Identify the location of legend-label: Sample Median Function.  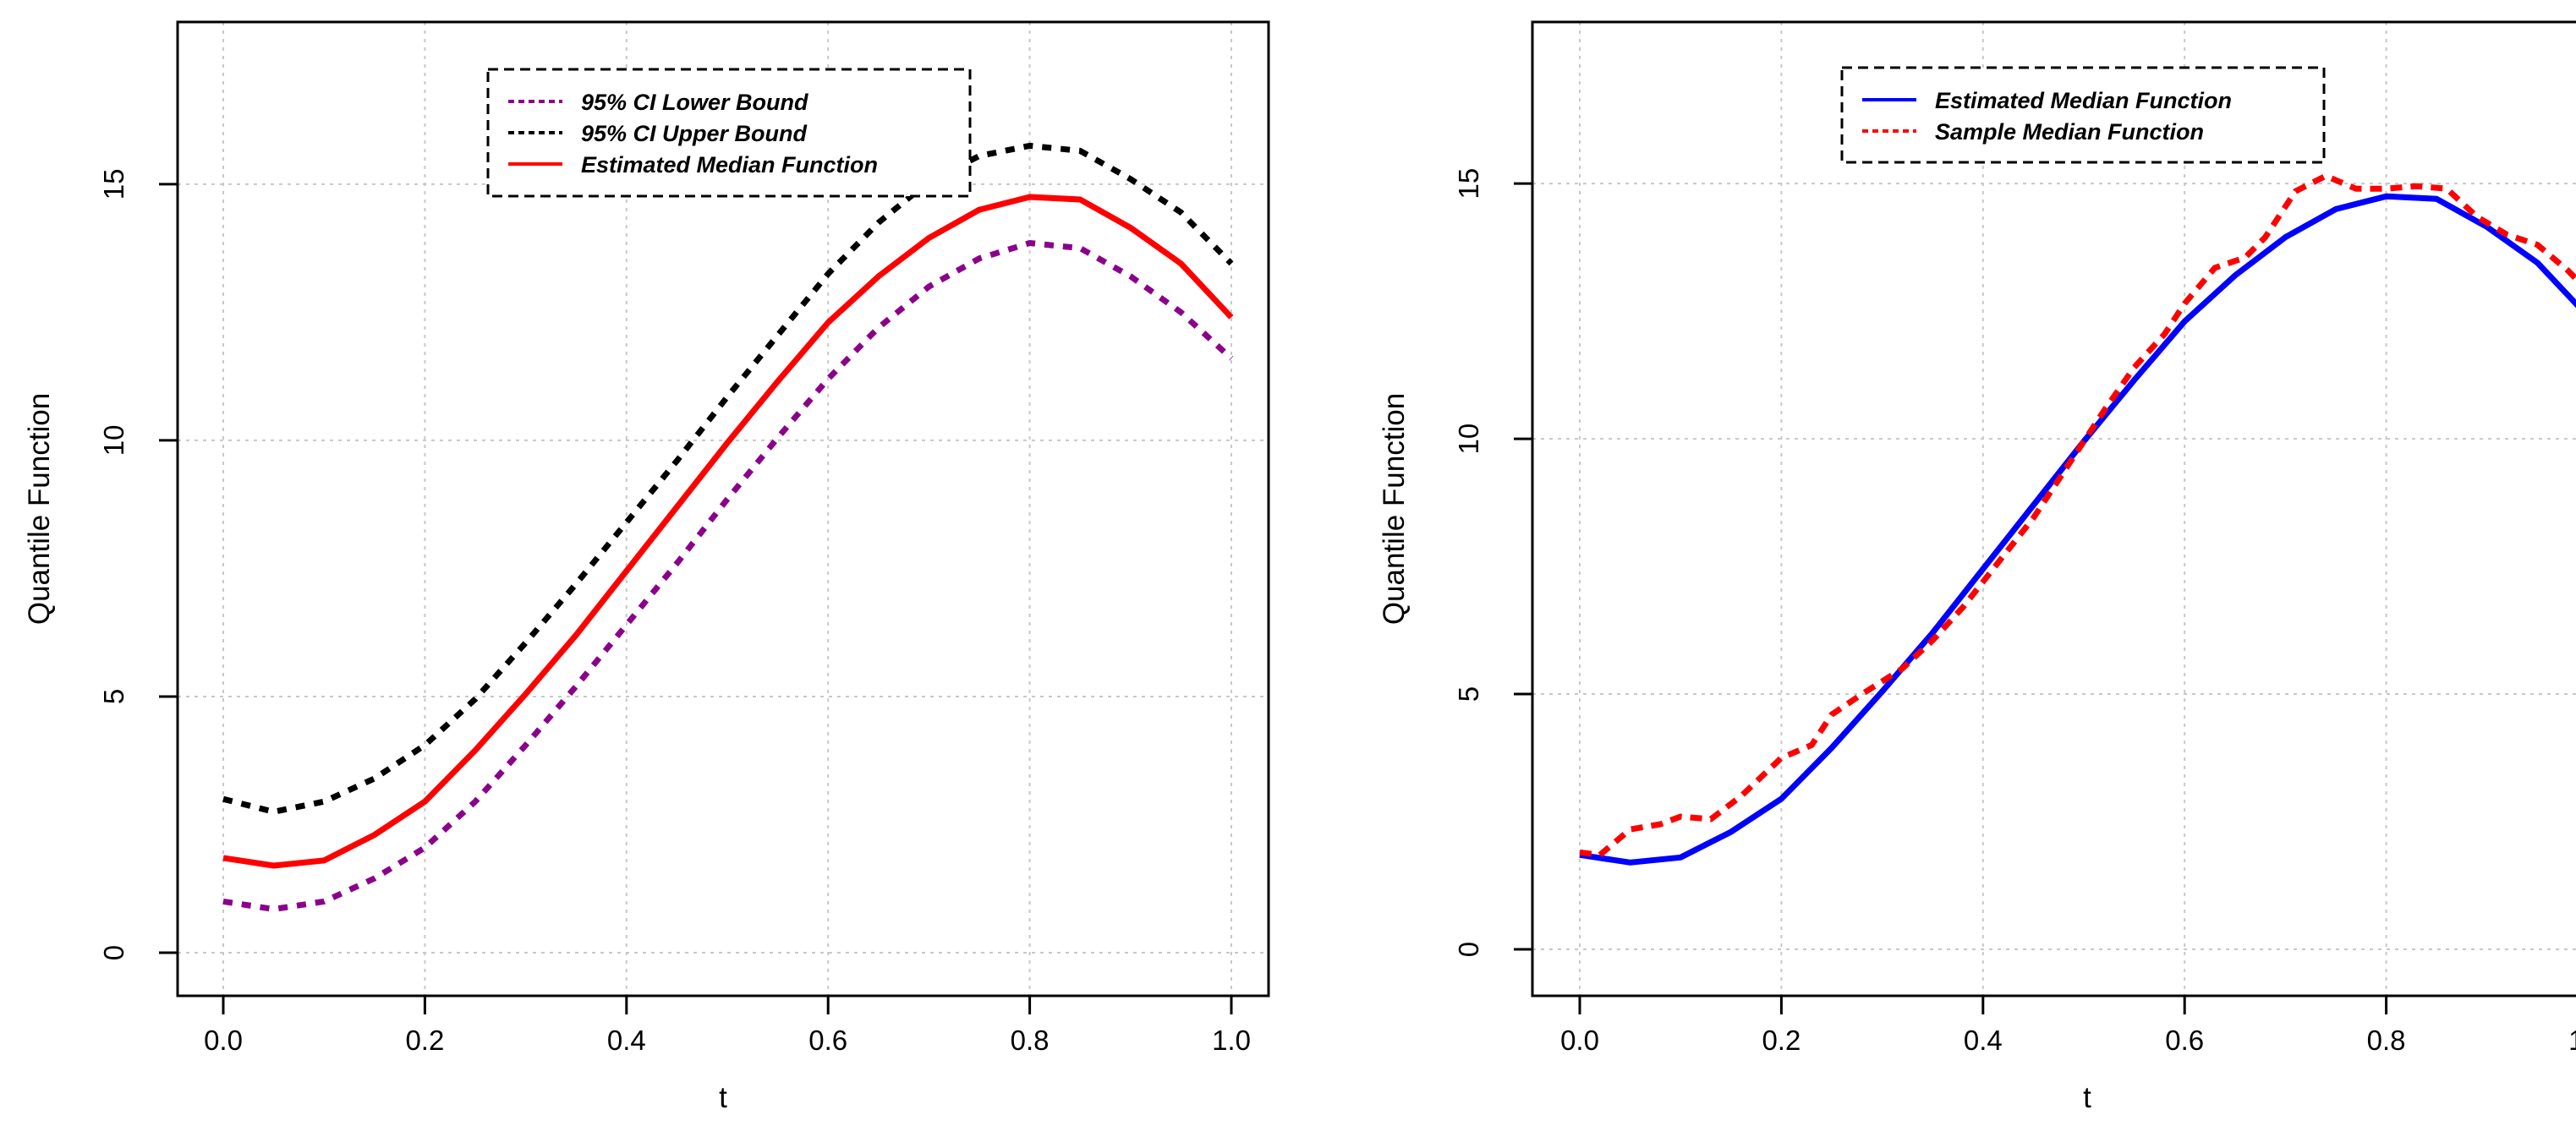
(2069, 132).